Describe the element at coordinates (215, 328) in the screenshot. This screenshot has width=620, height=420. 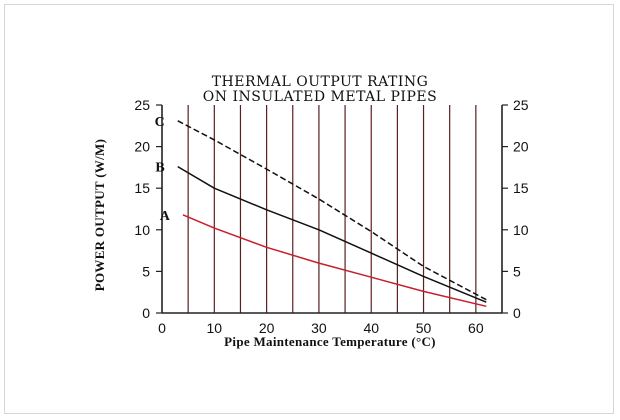
I see `x-tick-label-10: 10` at that location.